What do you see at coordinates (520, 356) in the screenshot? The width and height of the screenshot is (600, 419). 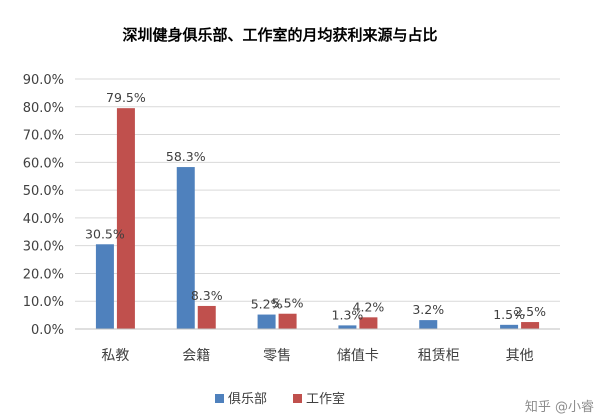 I see `x-category-label: 其他` at bounding box center [520, 356].